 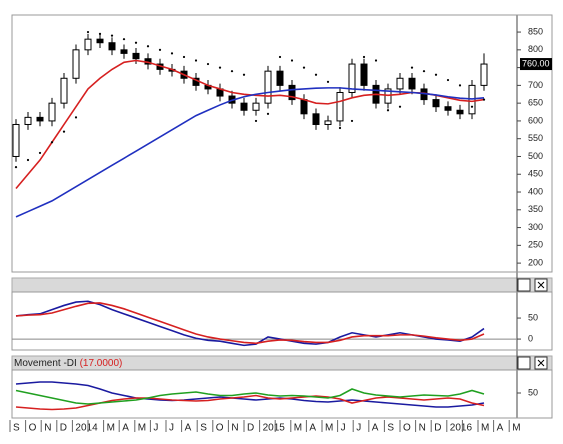 What do you see at coordinates (535, 138) in the screenshot?
I see `y-tick-label: 550` at bounding box center [535, 138].